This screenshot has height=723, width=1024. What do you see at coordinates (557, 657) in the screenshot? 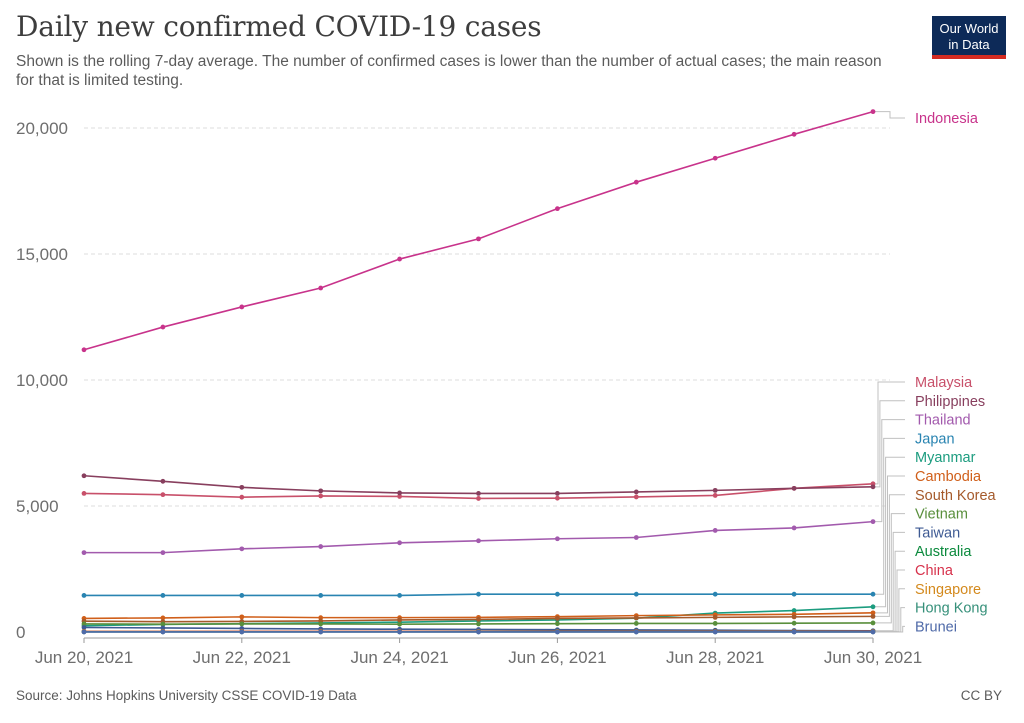
I see `x-tick-label: Jun 26, 2021` at bounding box center [557, 657].